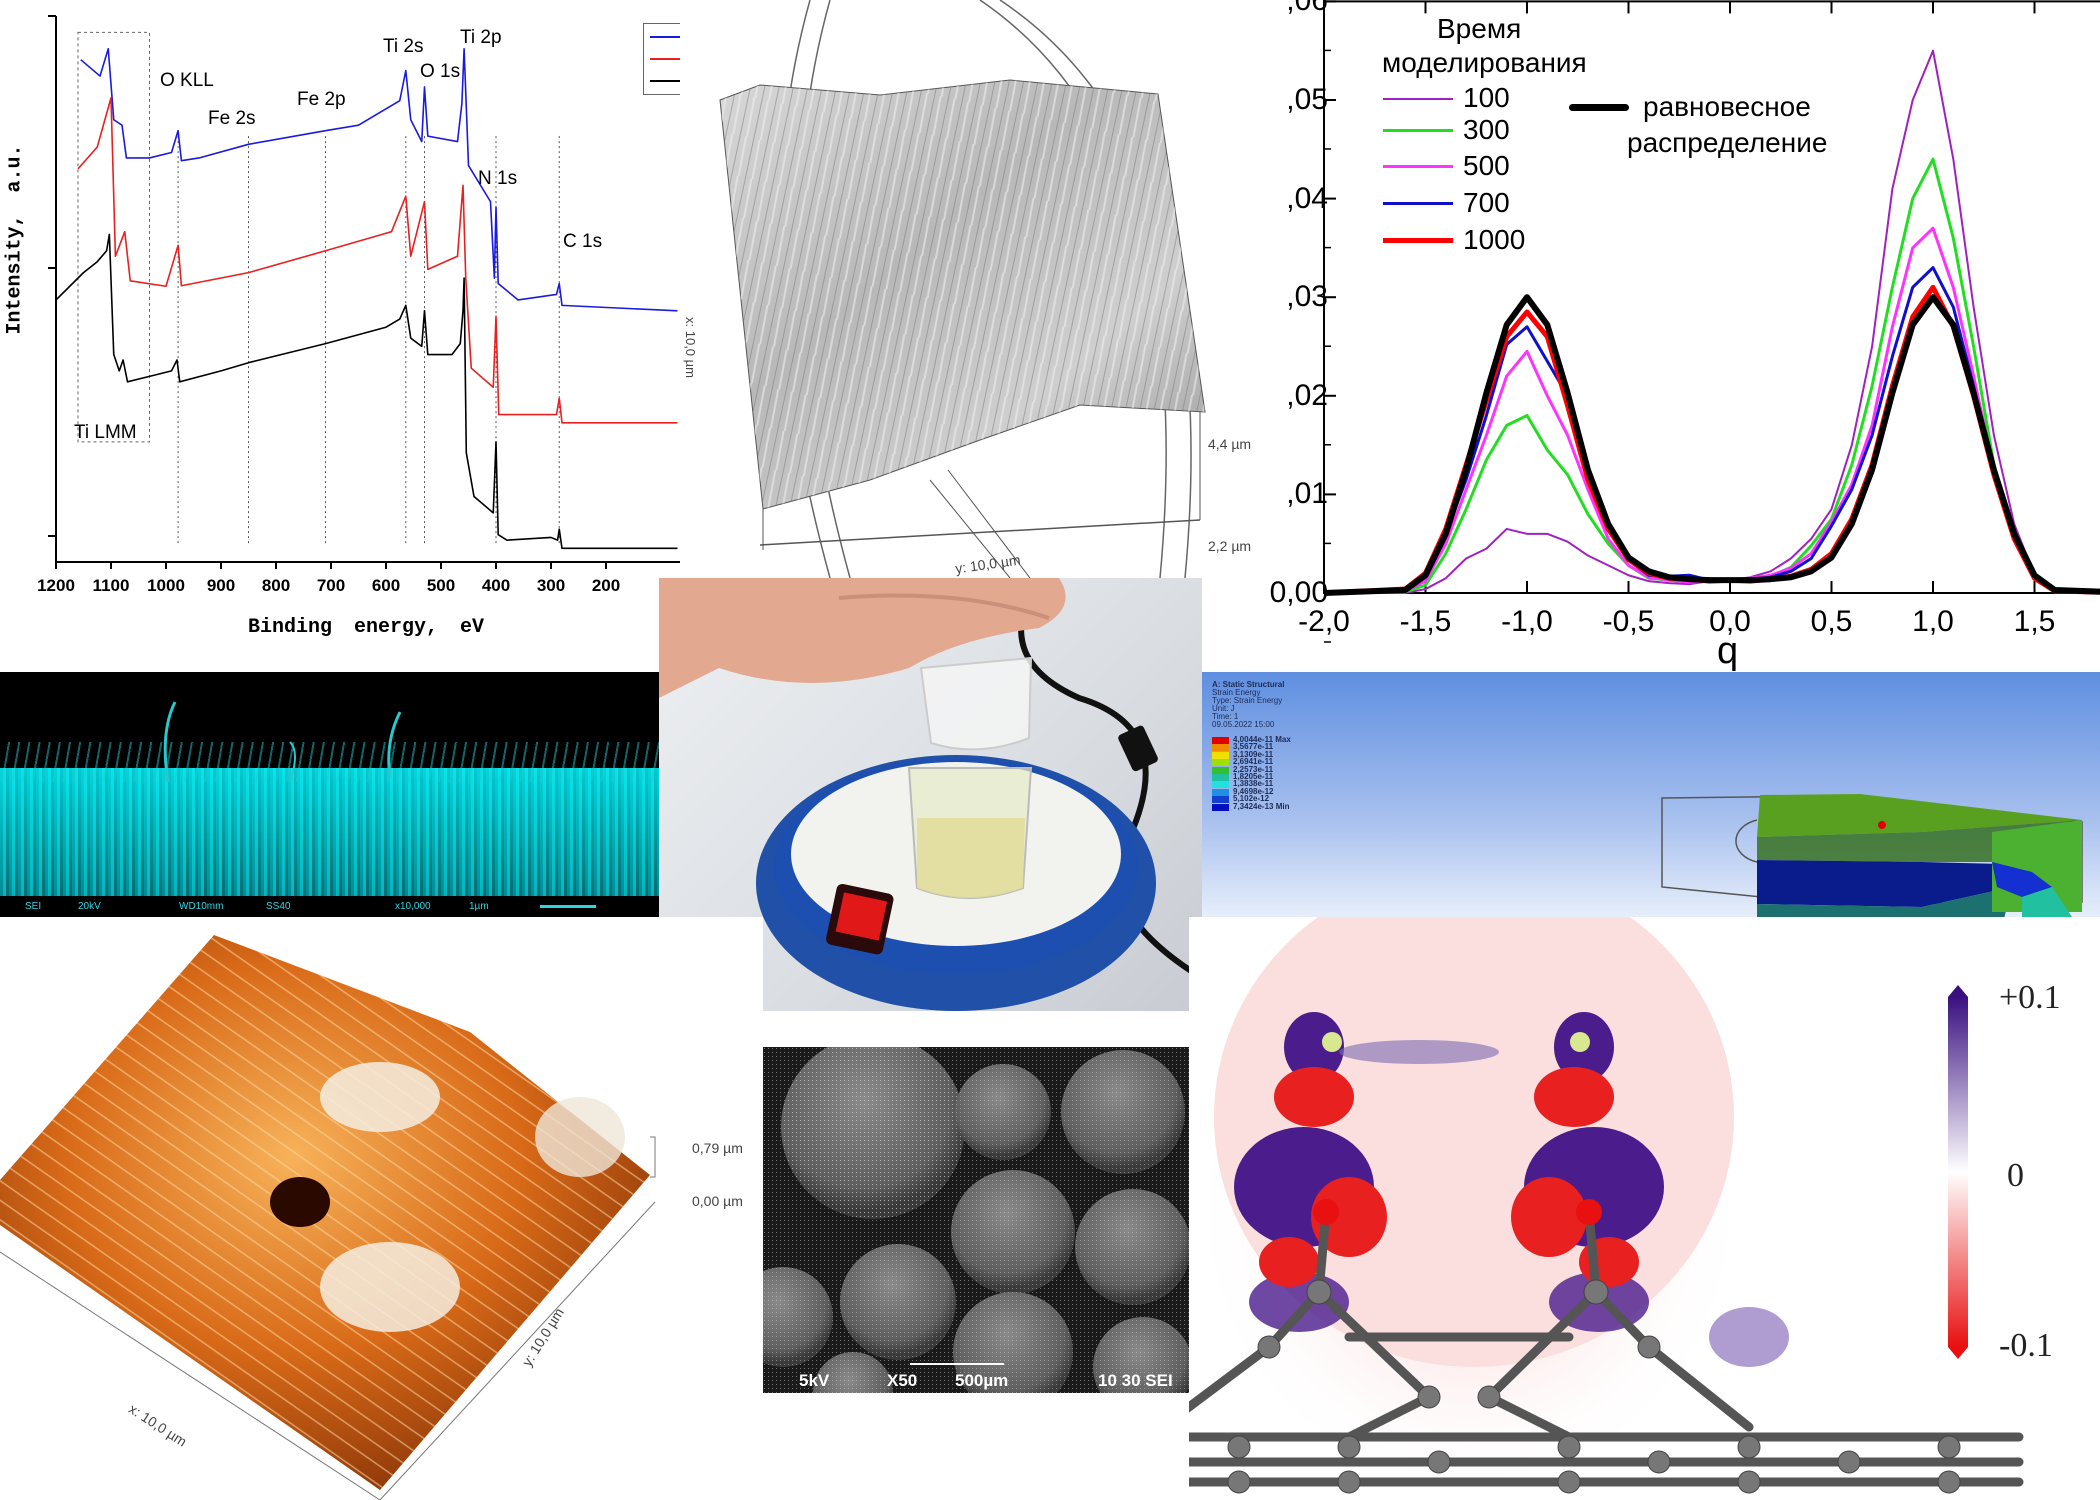 The height and width of the screenshot is (1500, 2100). What do you see at coordinates (366, 391) in the screenshot?
I see `xps-series-black` at bounding box center [366, 391].